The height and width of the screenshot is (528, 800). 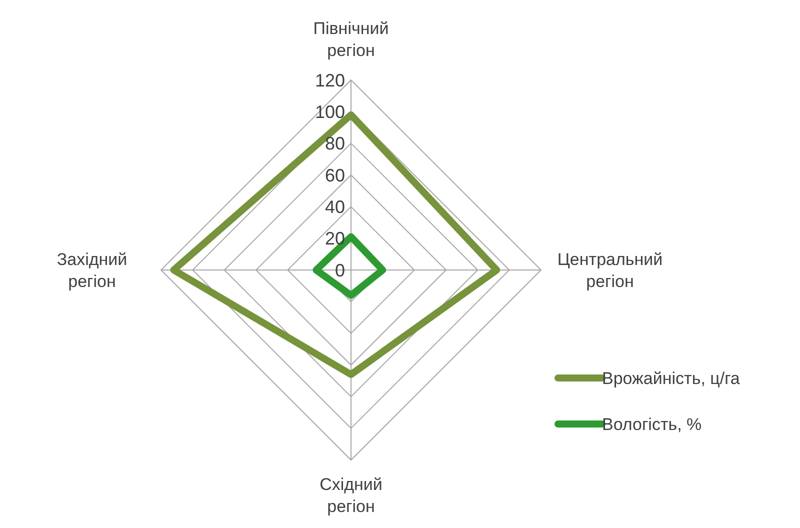 I want to click on y-tick-label: 20, so click(x=334, y=238).